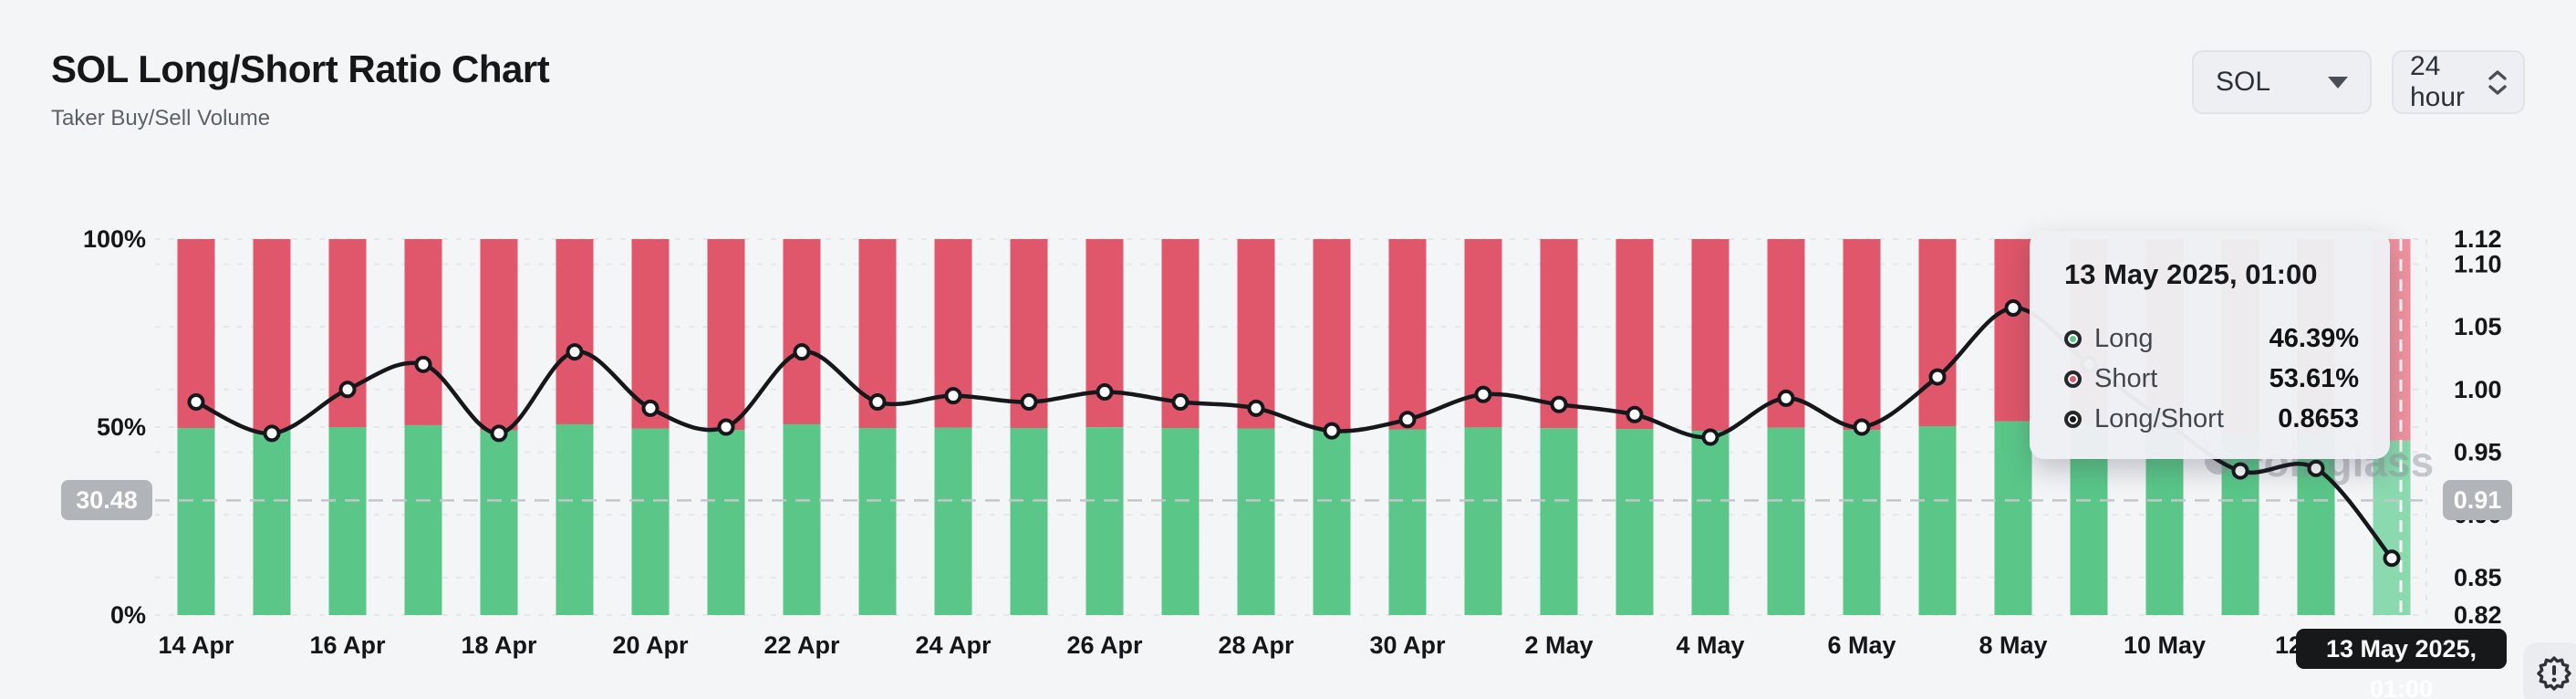  I want to click on bar-14 Apr, so click(196, 427).